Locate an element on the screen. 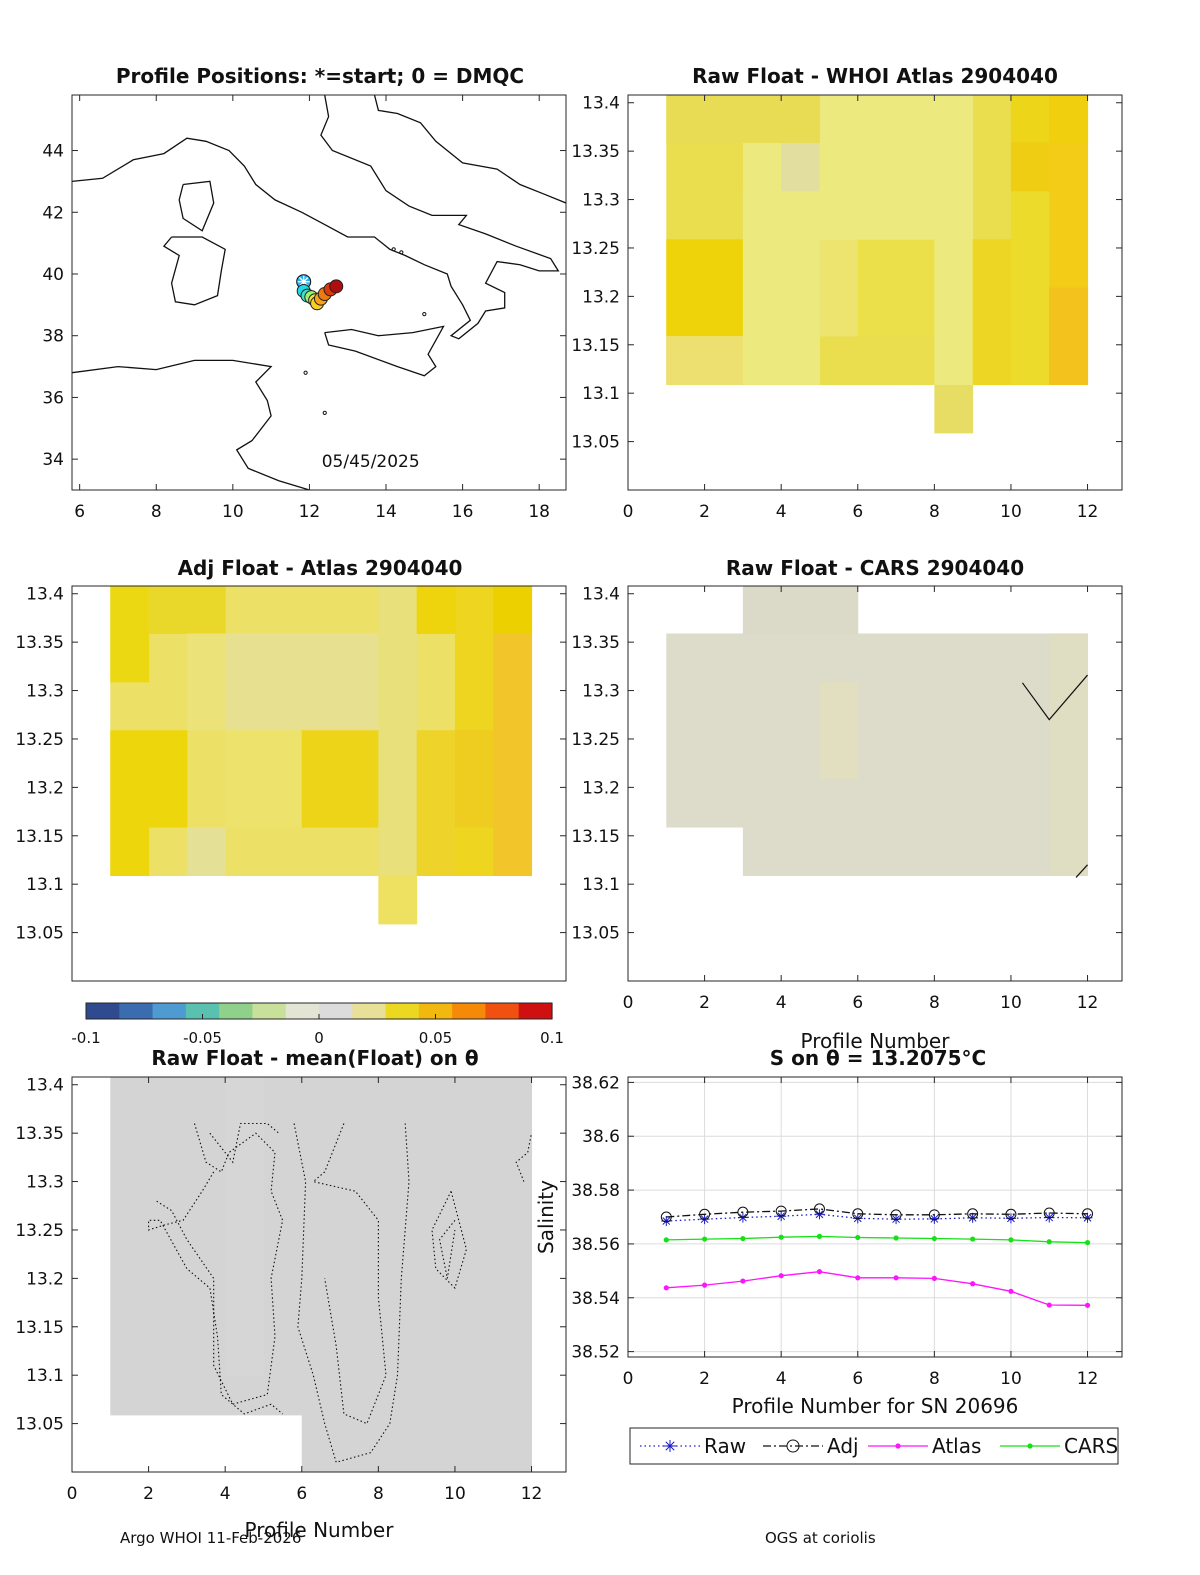 This screenshot has width=1200, height=1575. y-axis-label: Salinity is located at coordinates (546, 1217).